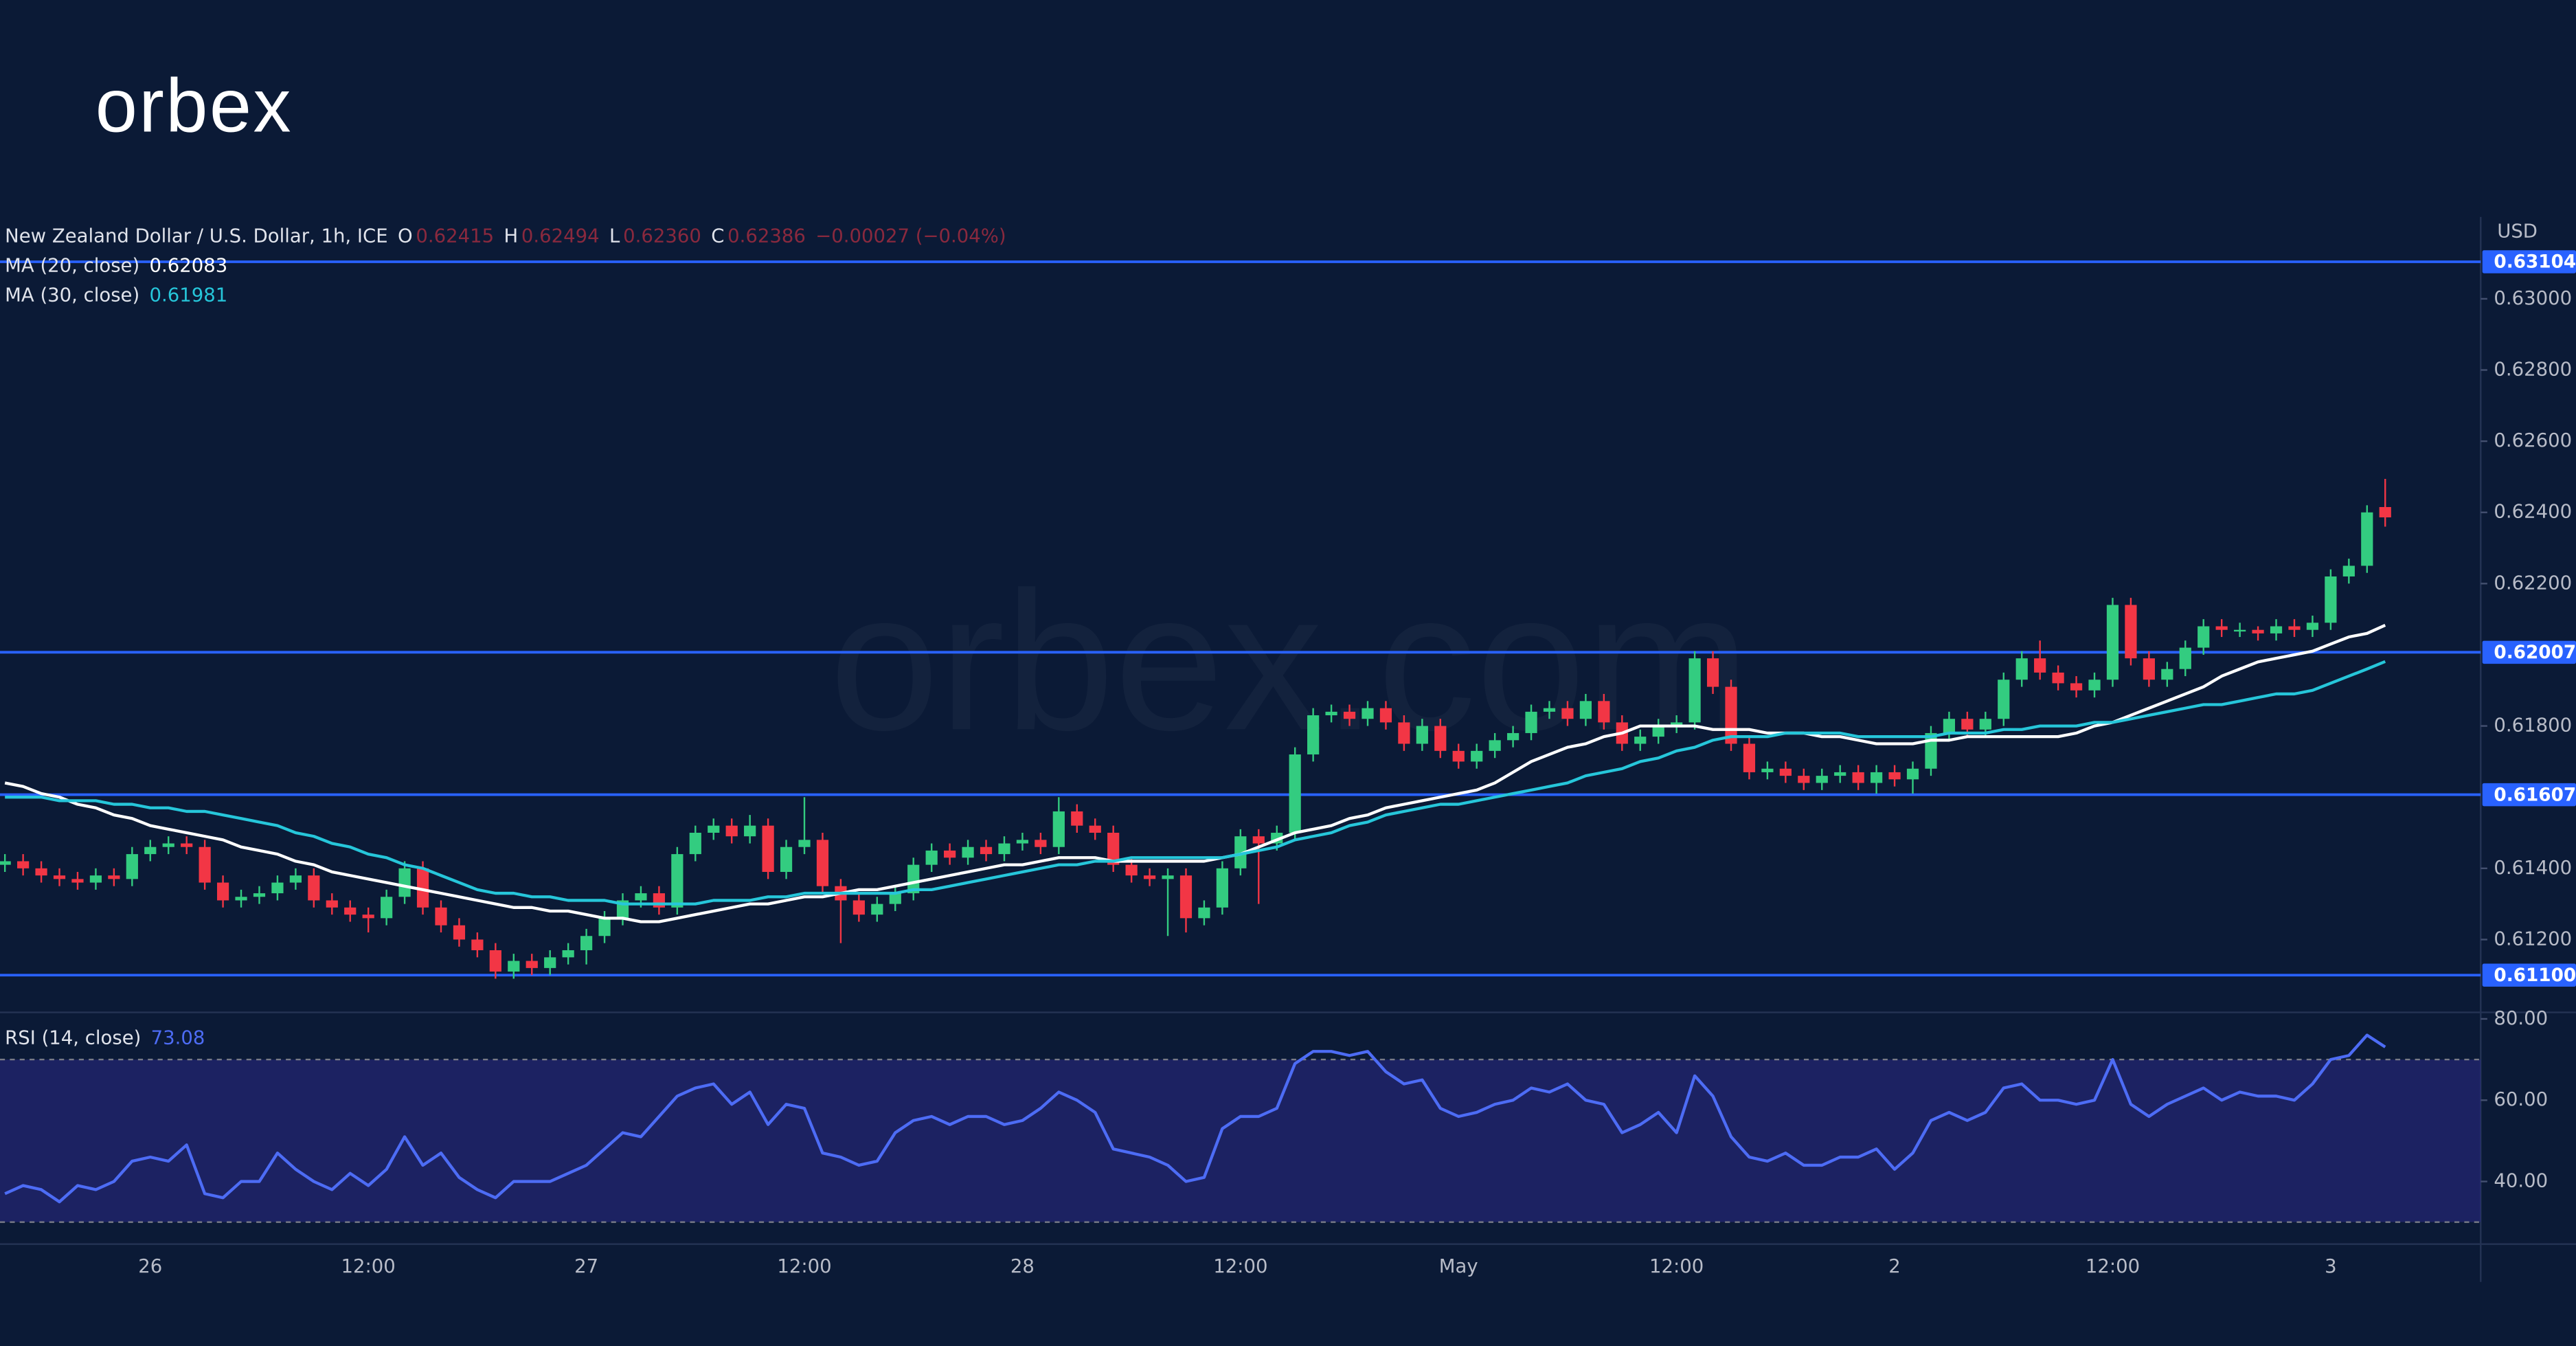 The image size is (2576, 1346). What do you see at coordinates (2533, 440) in the screenshot?
I see `y-tick-label: 0.62600` at bounding box center [2533, 440].